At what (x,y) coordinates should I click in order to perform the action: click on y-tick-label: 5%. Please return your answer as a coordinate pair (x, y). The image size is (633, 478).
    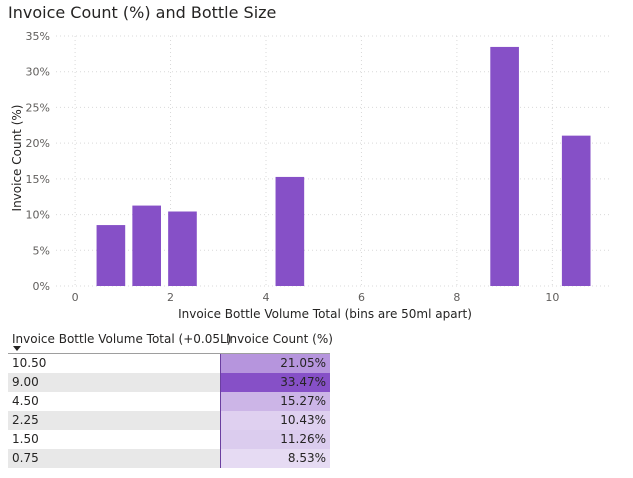
    Looking at the image, I should click on (41, 250).